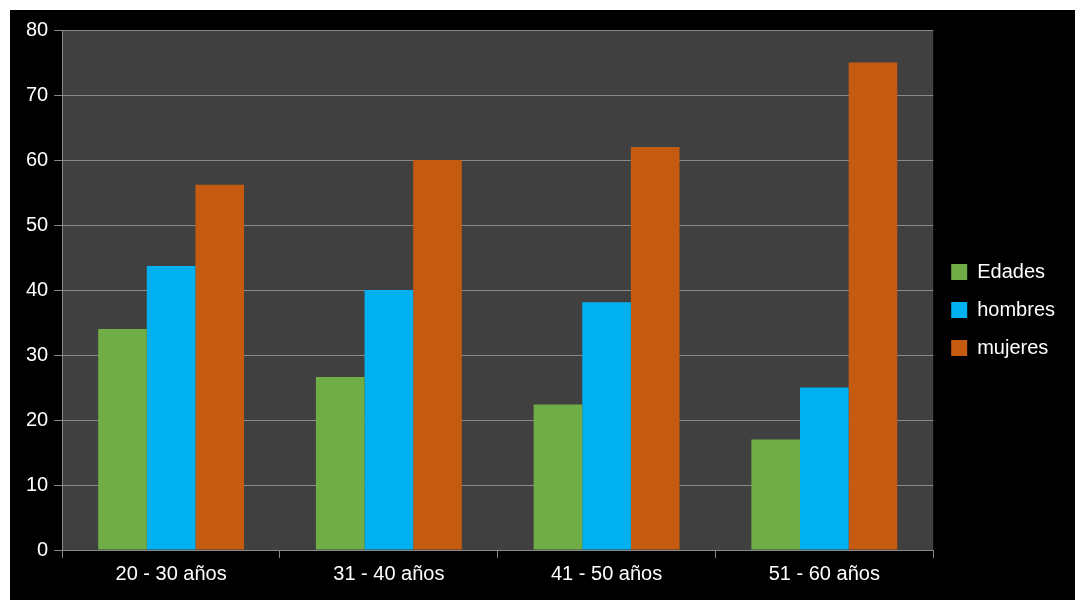 Image resolution: width=1080 pixels, height=602 pixels. What do you see at coordinates (37, 288) in the screenshot?
I see `y-tick-label: 40` at bounding box center [37, 288].